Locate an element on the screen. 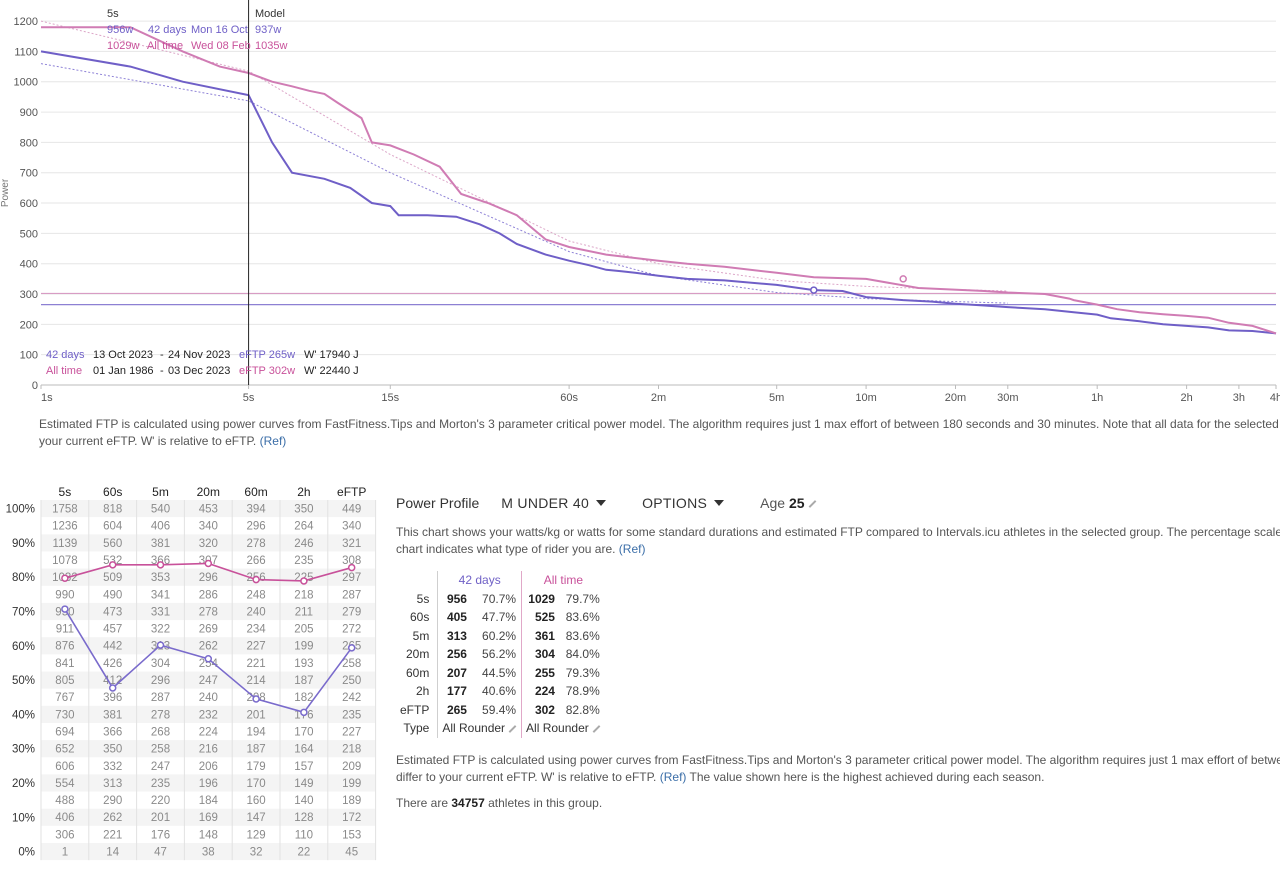  table-cell: 694 is located at coordinates (65, 732).